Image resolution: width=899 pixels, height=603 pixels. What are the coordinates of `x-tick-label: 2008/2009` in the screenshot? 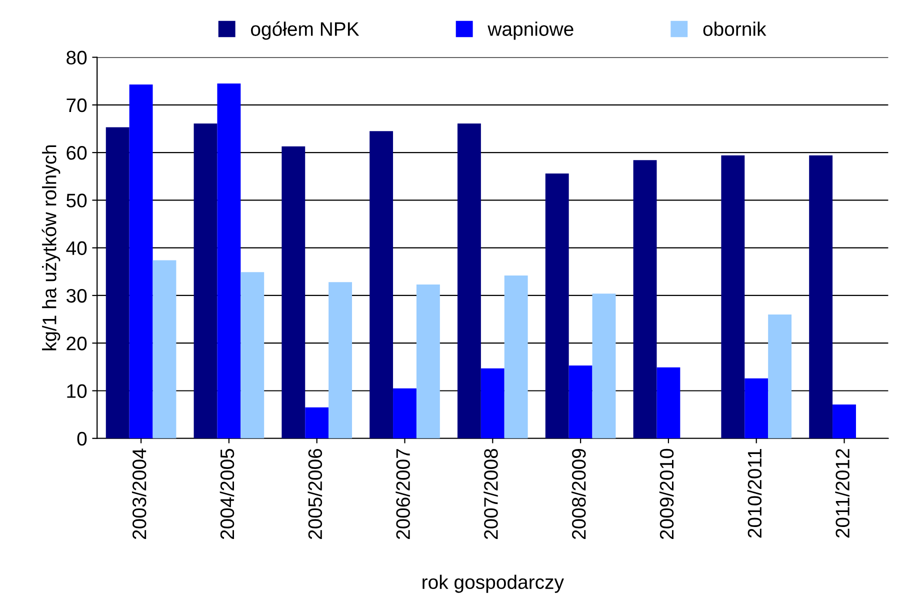 It's located at (578, 494).